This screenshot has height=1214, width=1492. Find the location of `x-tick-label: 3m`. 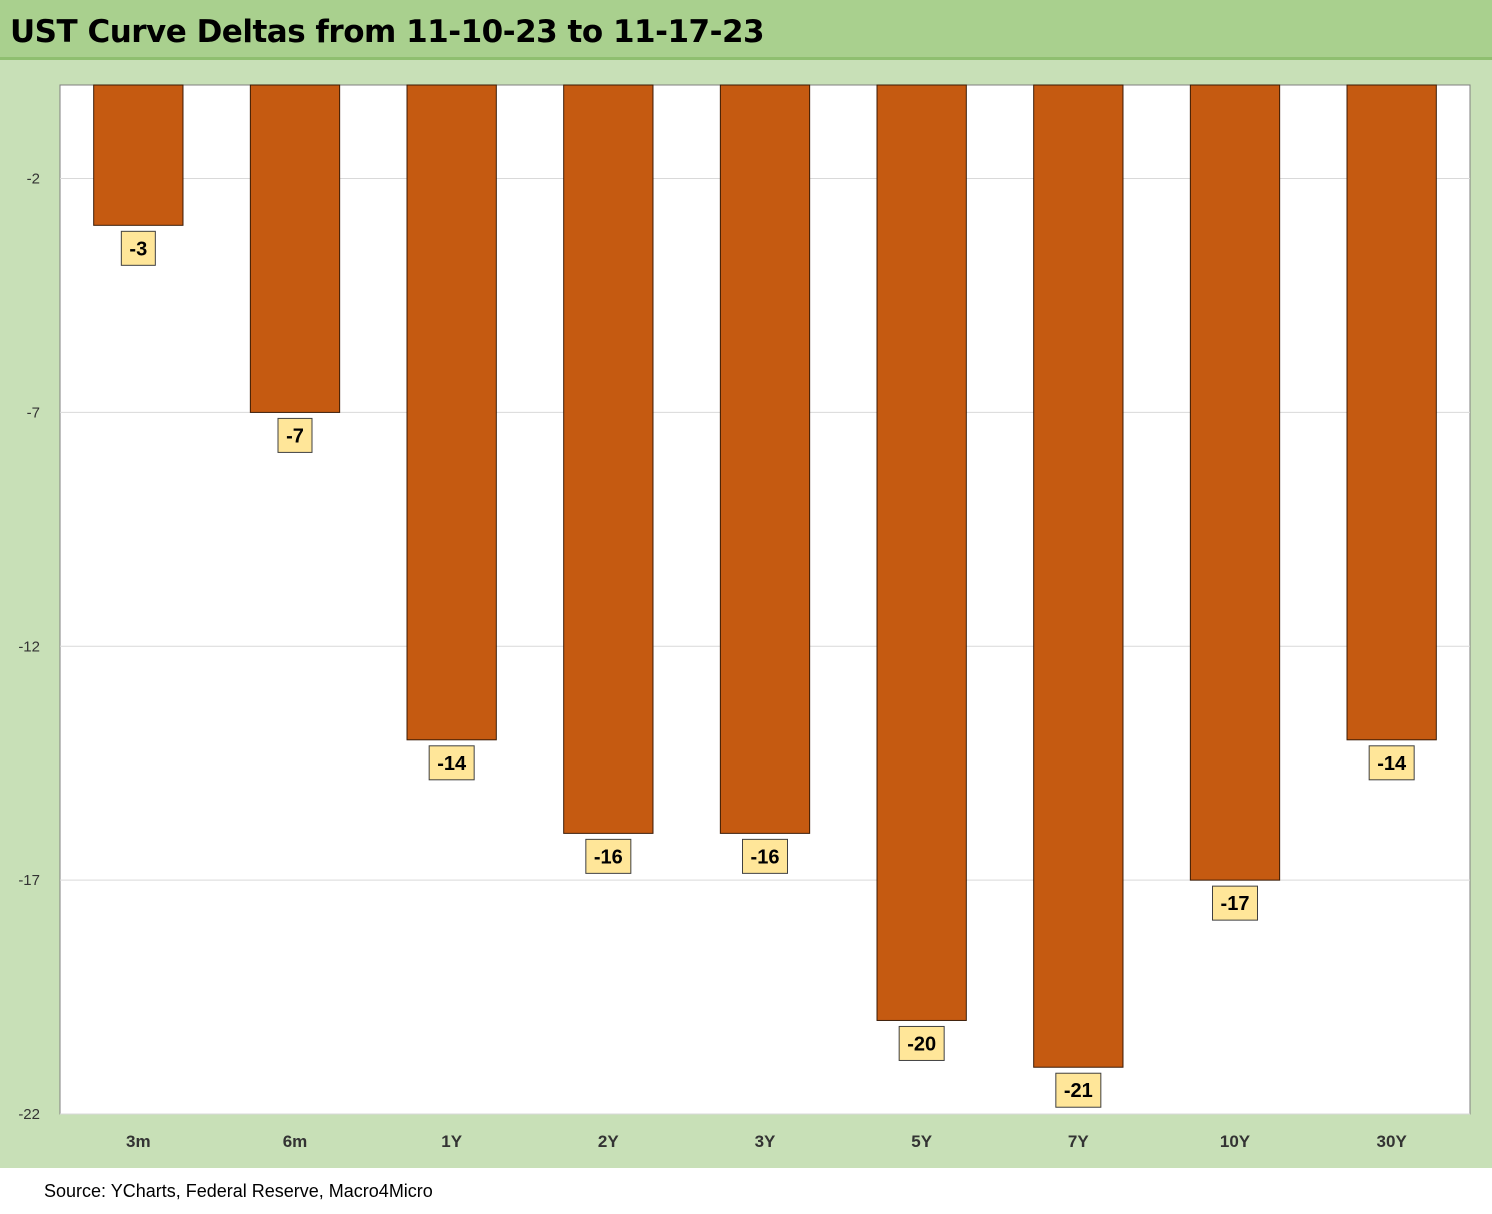

x-tick-label: 3m is located at coordinates (138, 1141).